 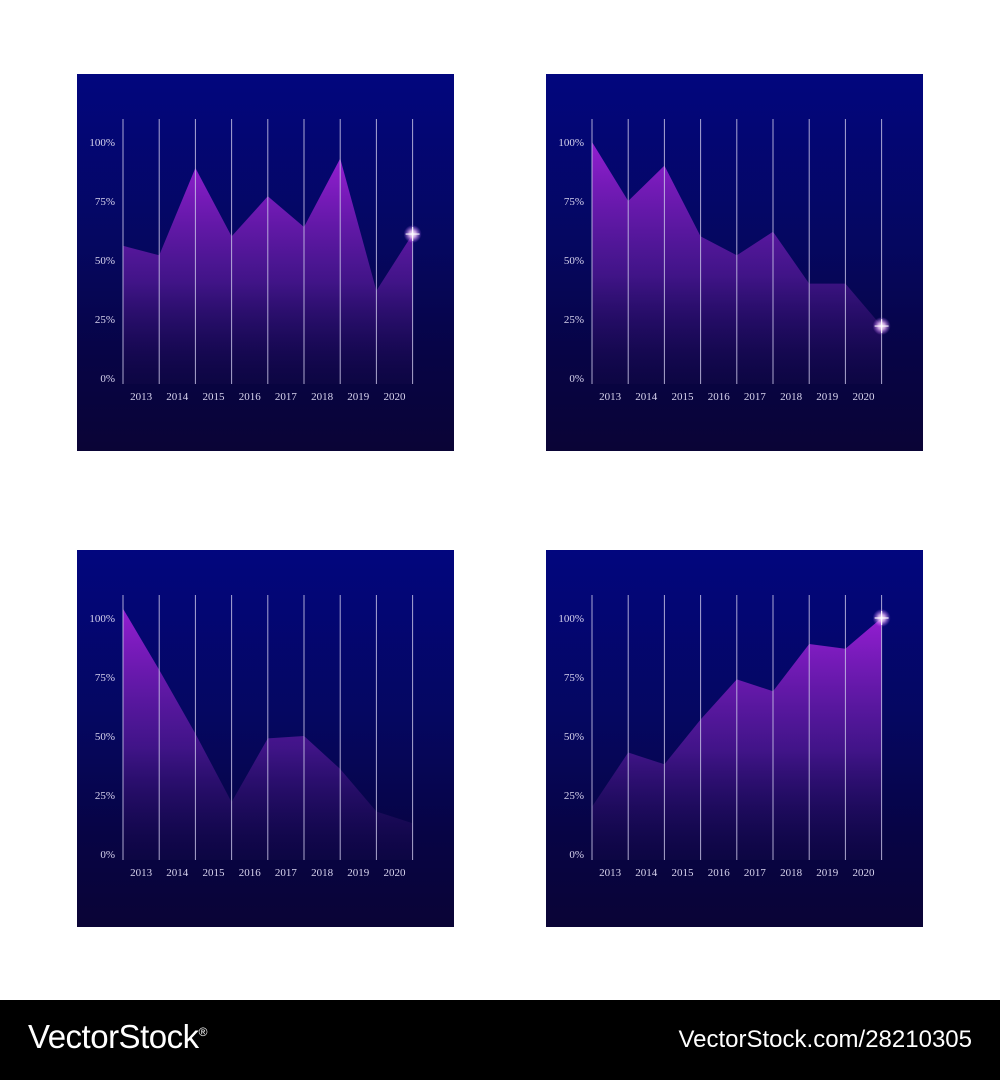 I want to click on brand-logo: VectorStock®, so click(x=117, y=1037).